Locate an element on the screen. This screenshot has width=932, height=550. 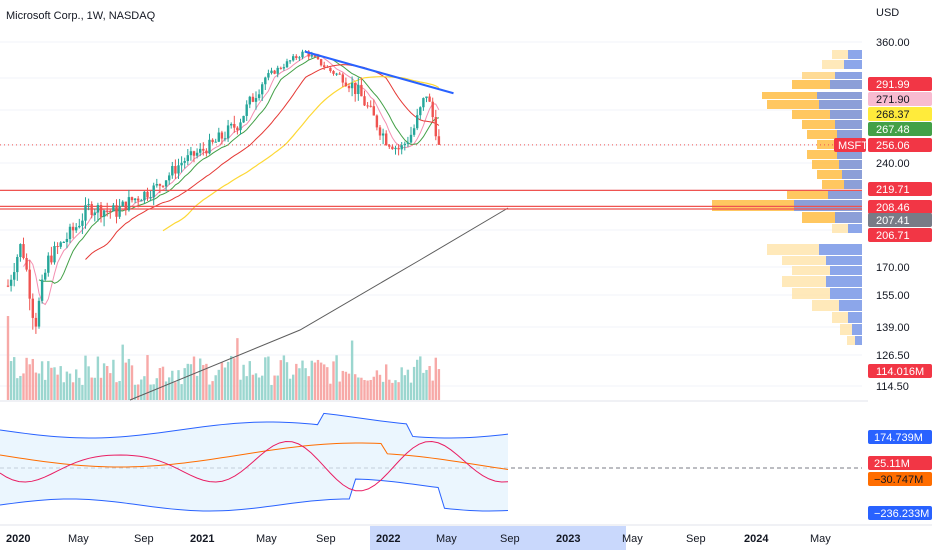
price-tick-label: 360.00 is located at coordinates (893, 43).